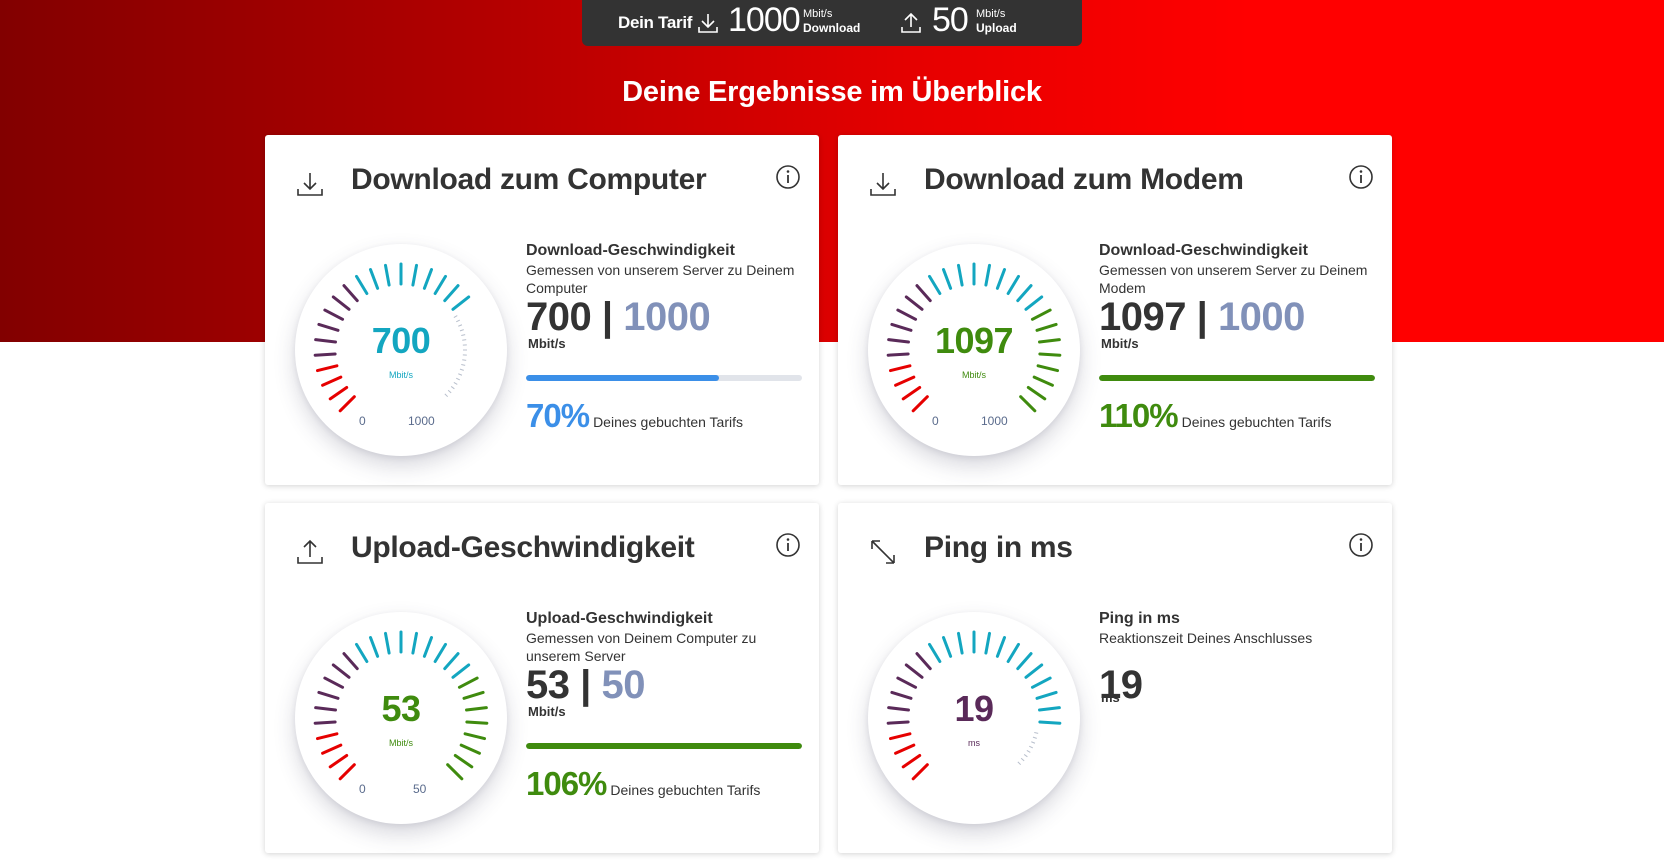  What do you see at coordinates (523, 547) in the screenshot?
I see `card-title: Upload-Geschwindigkeit` at bounding box center [523, 547].